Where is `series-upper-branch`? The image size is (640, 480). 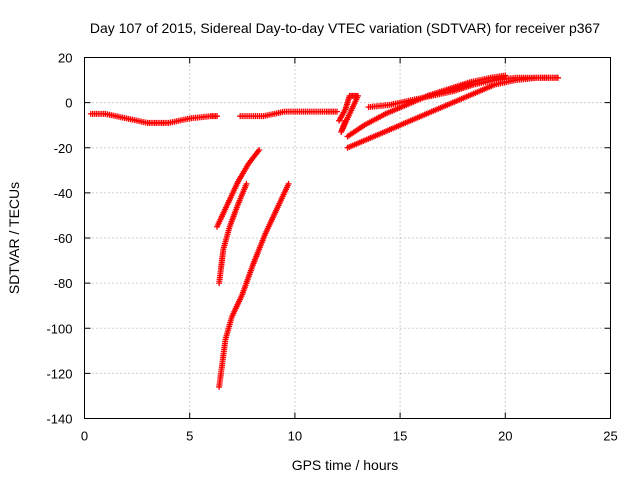 series-upper-branch is located at coordinates (463, 92).